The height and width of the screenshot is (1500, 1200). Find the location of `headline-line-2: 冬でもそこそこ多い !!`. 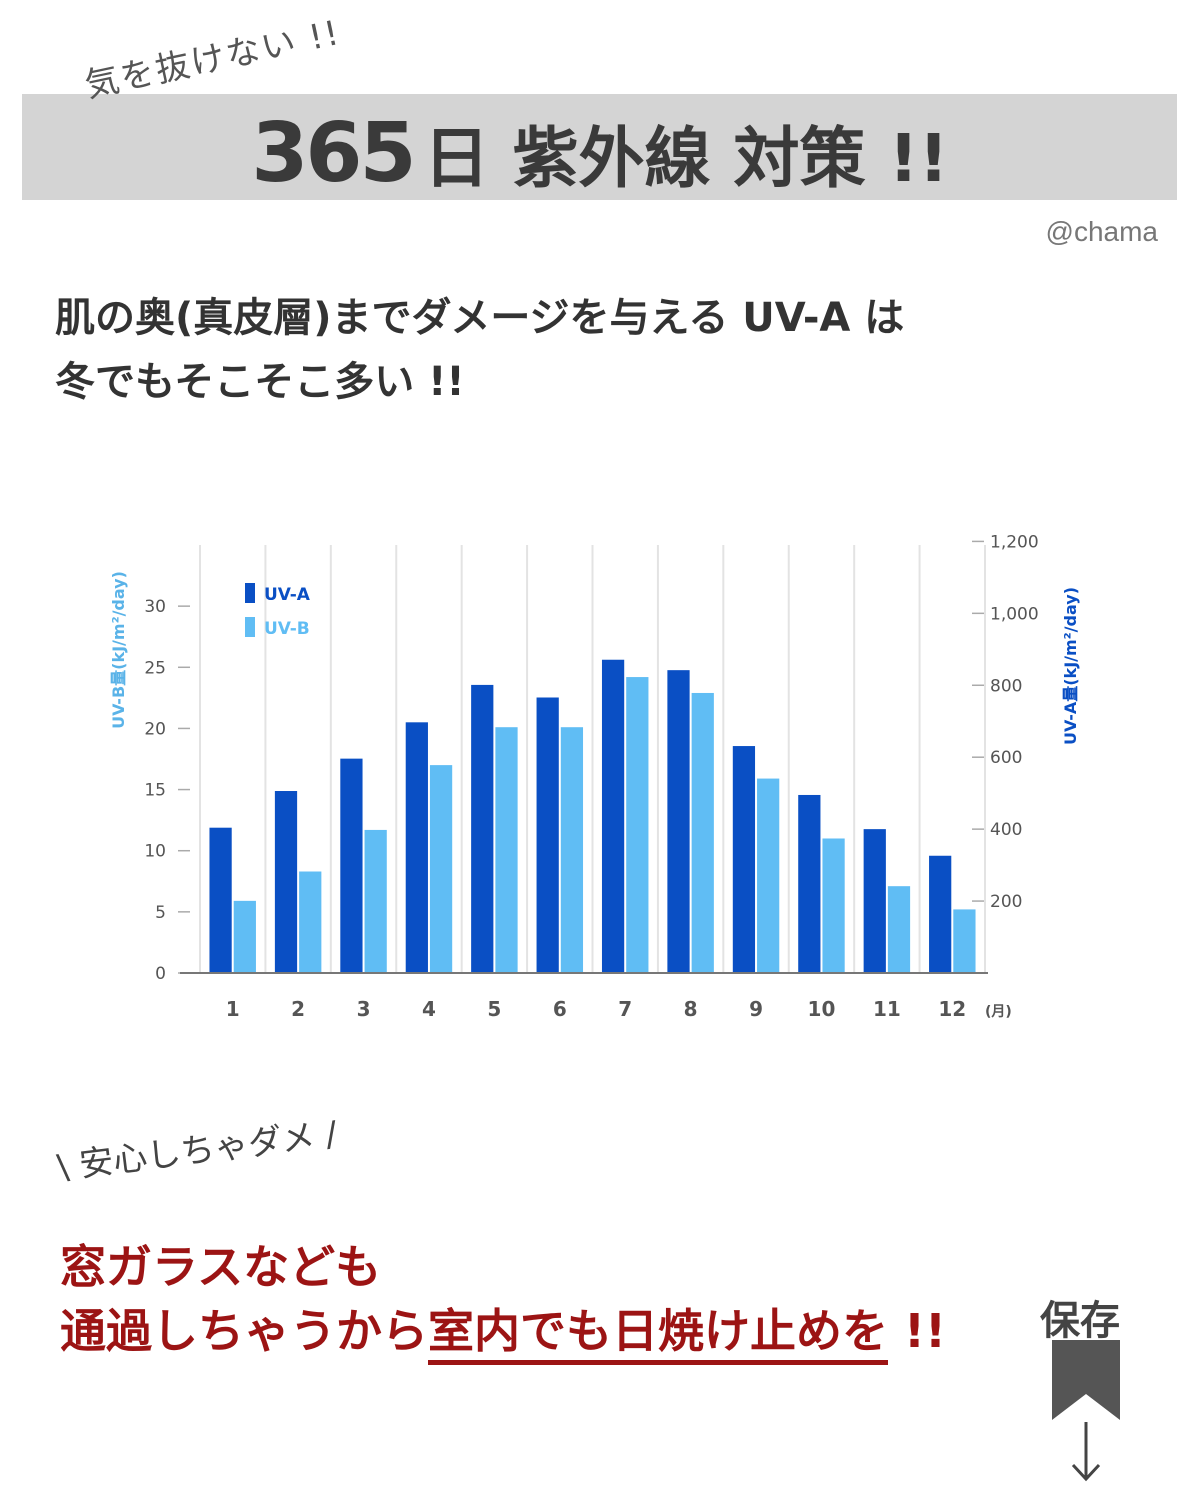

headline-line-2: 冬でもそこそこ多い !! is located at coordinates (260, 382).